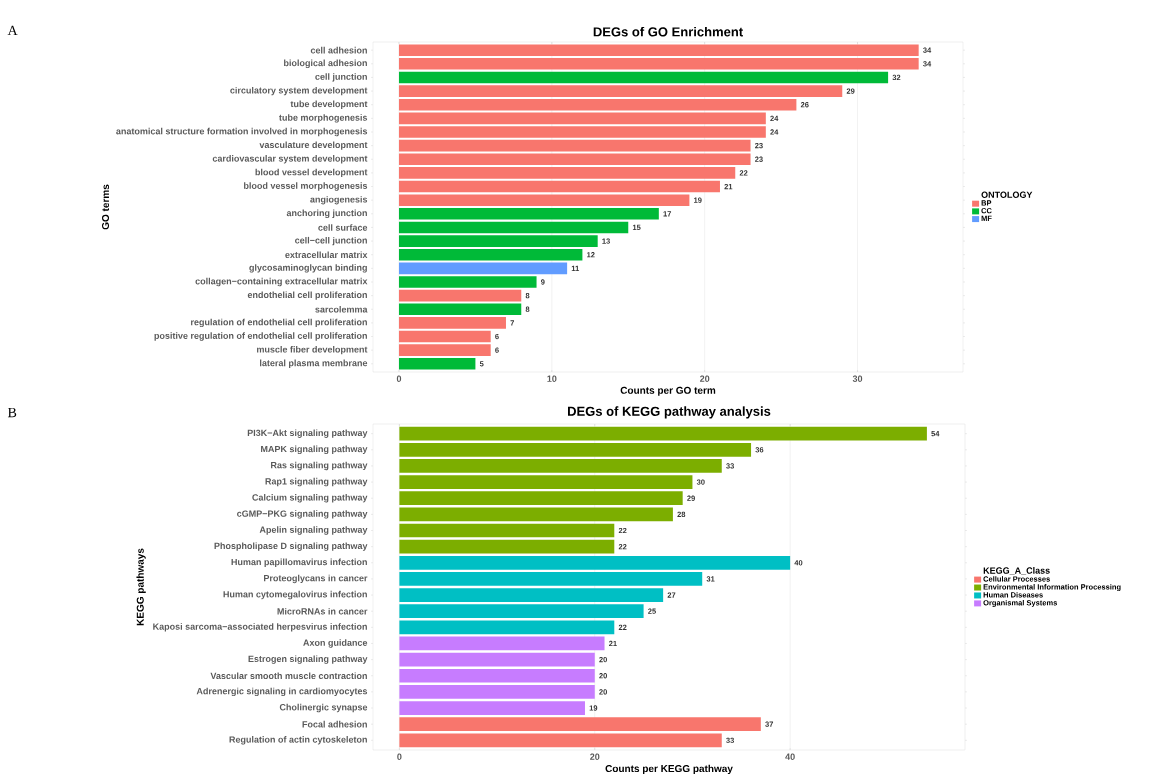 This screenshot has height=778, width=1160. Describe the element at coordinates (1016, 571) in the screenshot. I see `legend-title: KEGG_A_Class` at that location.